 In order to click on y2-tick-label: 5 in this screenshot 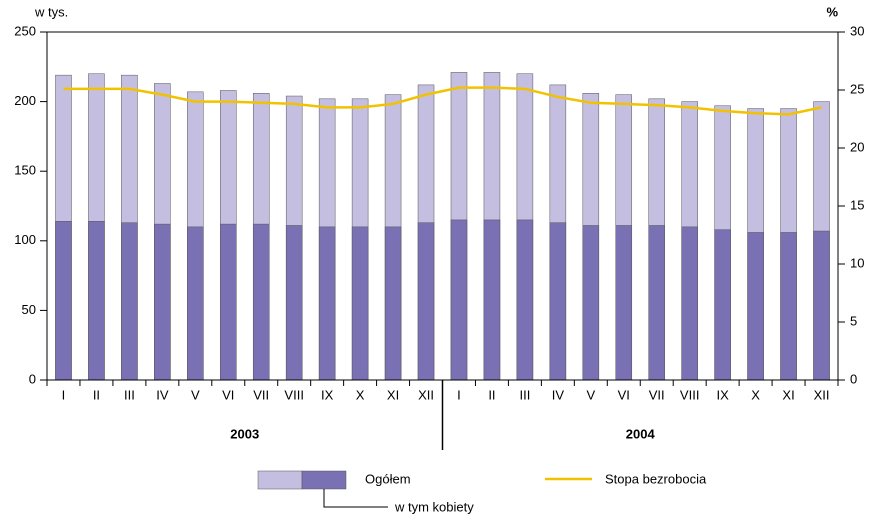, I will do `click(853, 320)`.